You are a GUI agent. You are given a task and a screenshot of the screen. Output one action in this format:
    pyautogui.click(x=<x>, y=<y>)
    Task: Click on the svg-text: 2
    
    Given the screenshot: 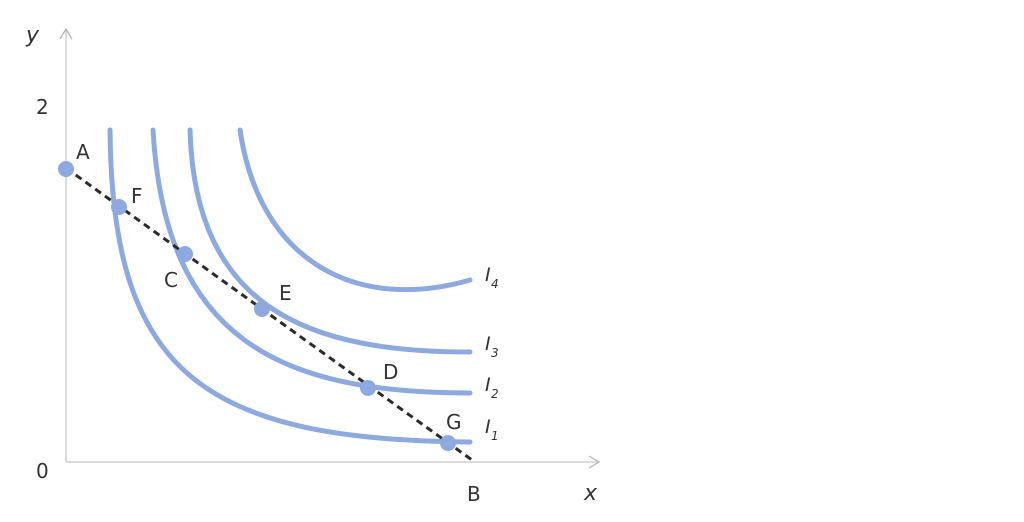 What is the action you would take?
    pyautogui.click(x=495, y=394)
    